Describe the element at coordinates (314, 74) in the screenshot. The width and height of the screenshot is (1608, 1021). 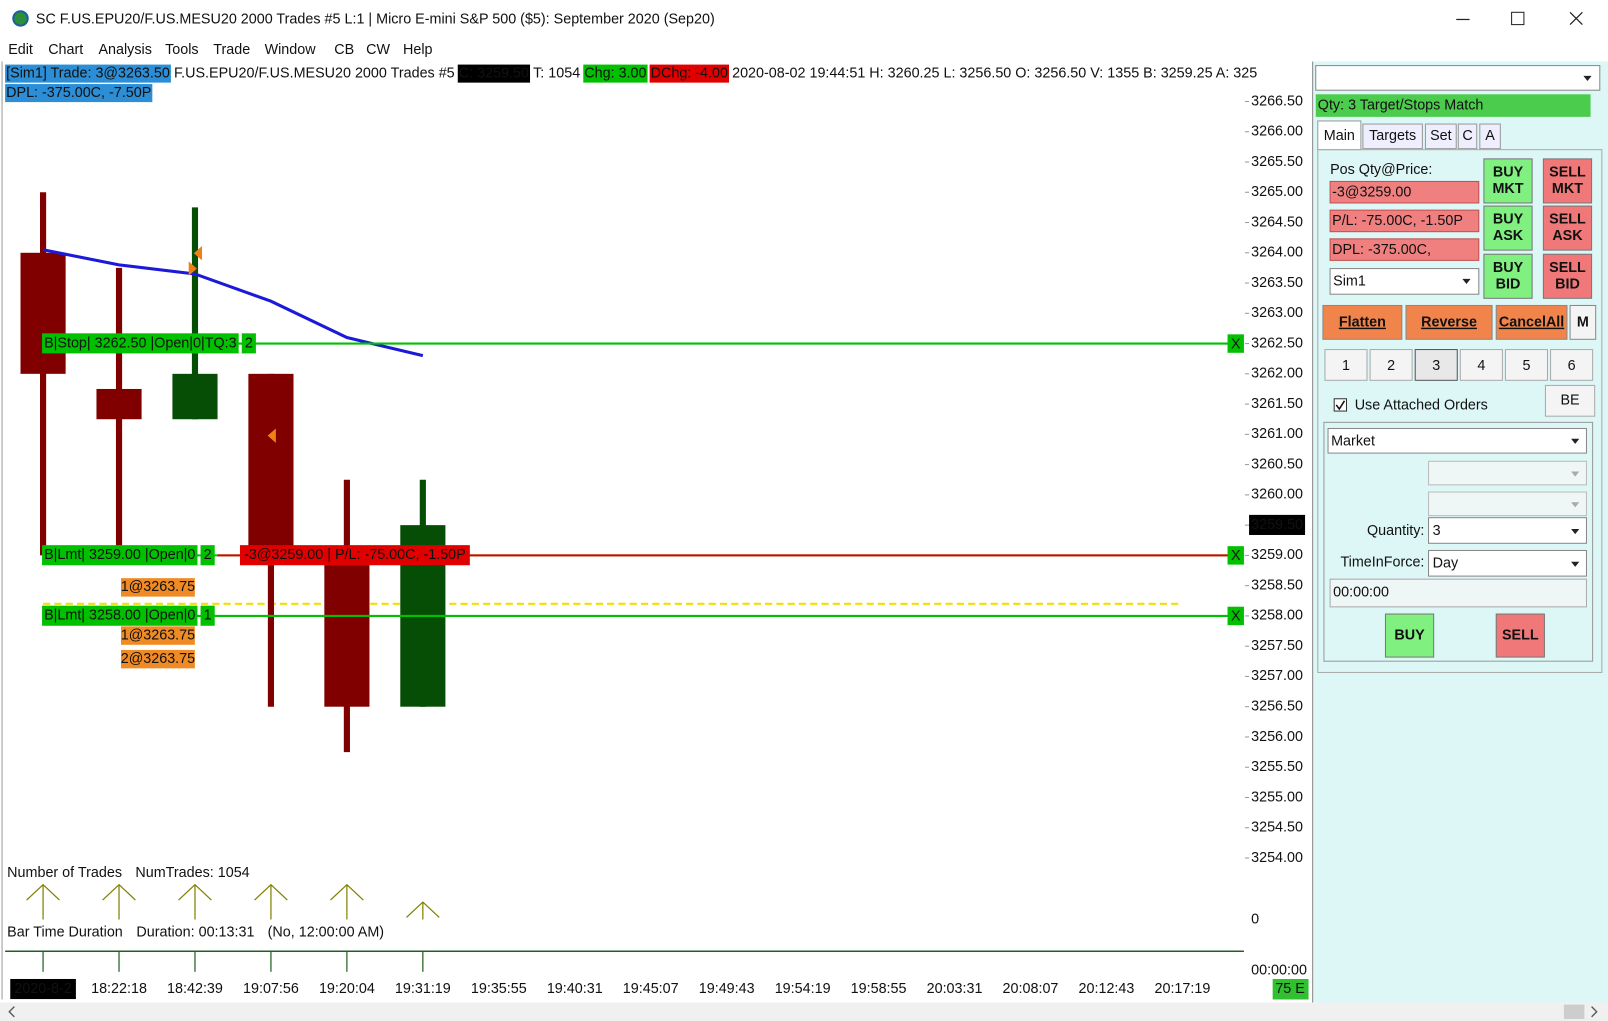
I see `header-symbol: F.US.EPU20/F.US.MESU20 2000 Trades #5` at that location.